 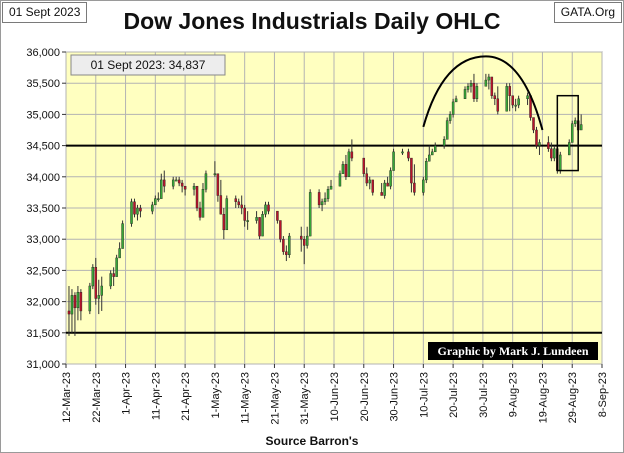 What do you see at coordinates (573, 397) in the screenshot?
I see `x-tick-label: 29-Aug-23` at bounding box center [573, 397].